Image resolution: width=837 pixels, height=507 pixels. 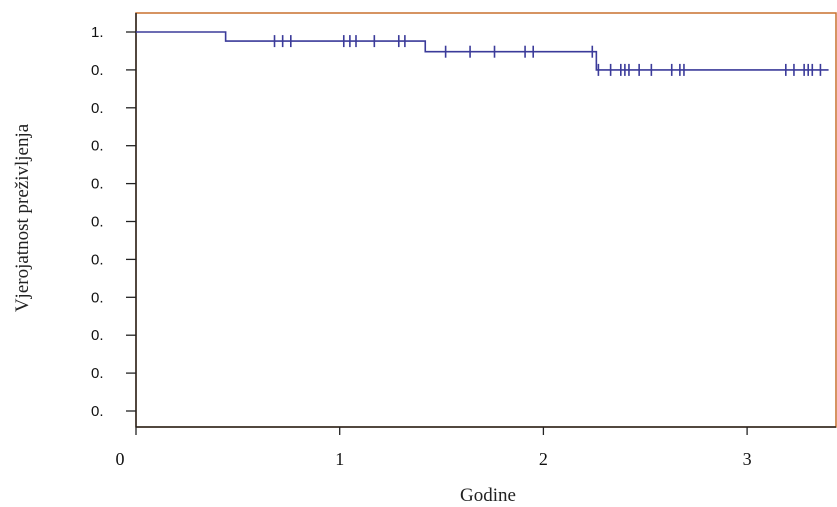 I want to click on survival-step-line, so click(x=482, y=51).